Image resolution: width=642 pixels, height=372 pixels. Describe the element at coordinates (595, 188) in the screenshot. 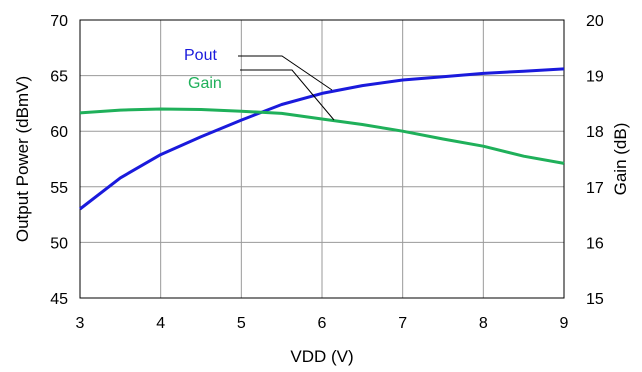

I see `y2-tick-label: 17` at that location.